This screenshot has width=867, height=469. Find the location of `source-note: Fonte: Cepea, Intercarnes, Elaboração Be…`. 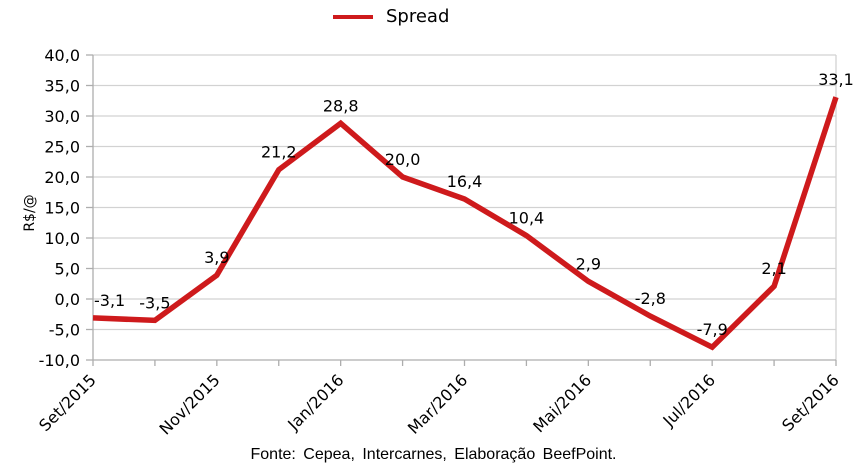

source-note: Fonte: Cepea, Intercarnes, Elaboração Be… is located at coordinates (433, 454).